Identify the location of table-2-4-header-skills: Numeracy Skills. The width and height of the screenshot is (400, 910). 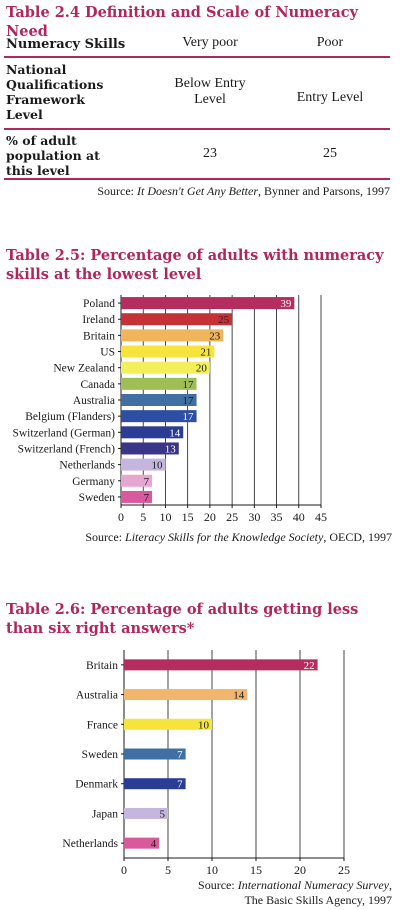
(66, 44).